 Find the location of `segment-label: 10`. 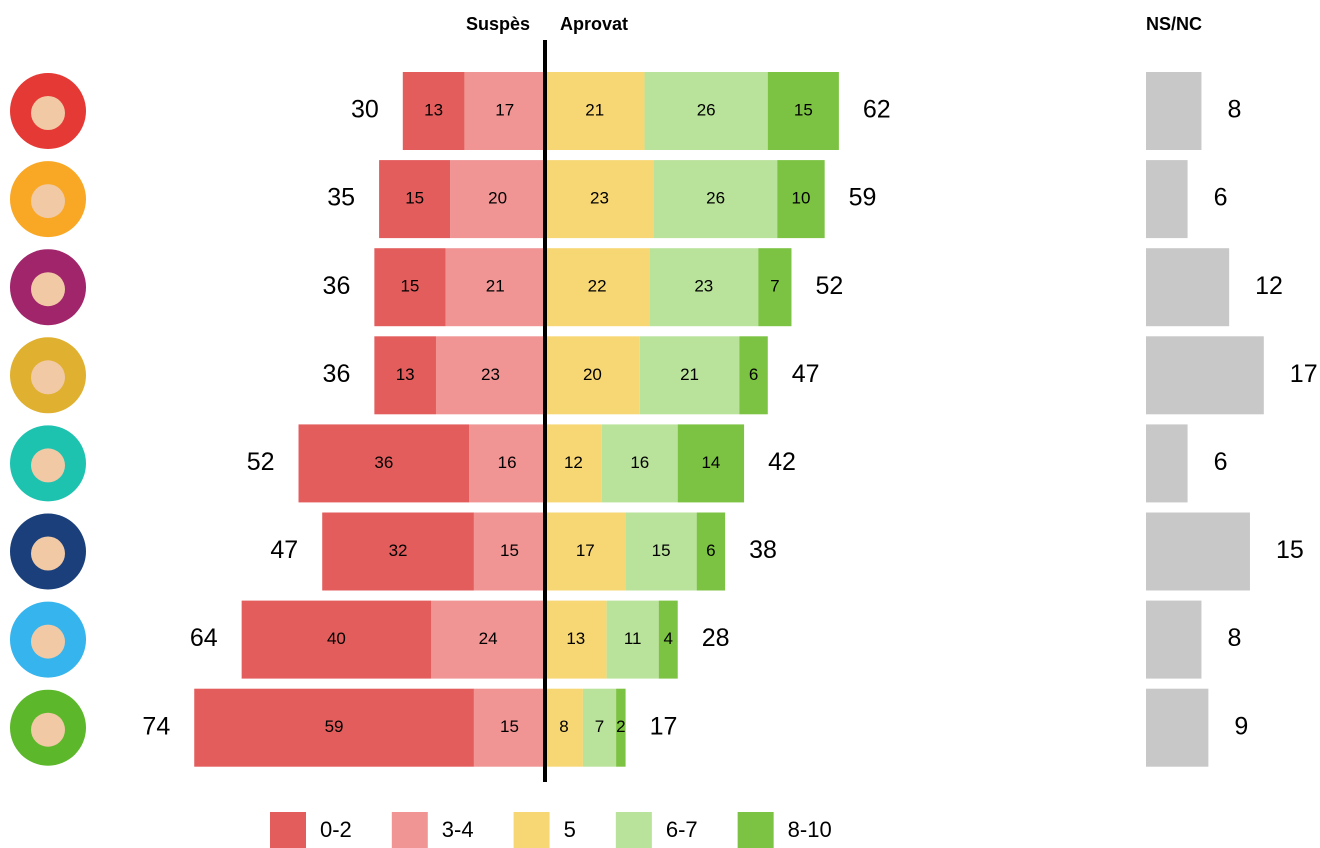

segment-label: 10 is located at coordinates (800, 198).